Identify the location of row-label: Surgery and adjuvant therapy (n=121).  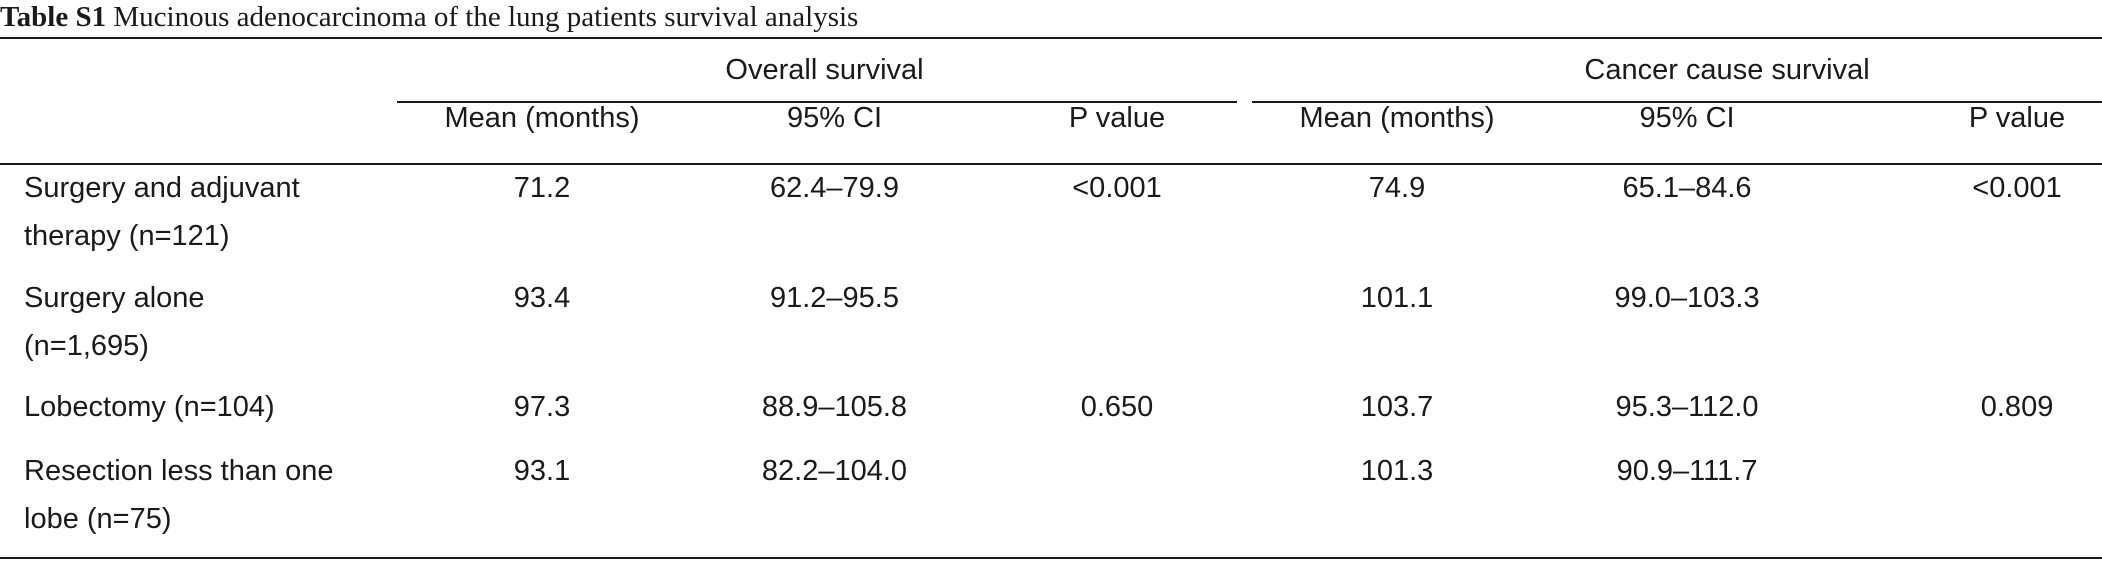
(198, 219).